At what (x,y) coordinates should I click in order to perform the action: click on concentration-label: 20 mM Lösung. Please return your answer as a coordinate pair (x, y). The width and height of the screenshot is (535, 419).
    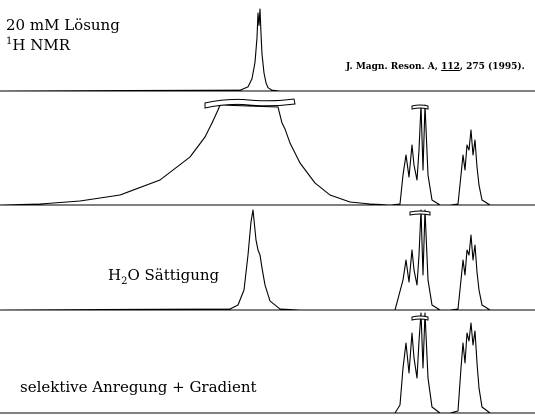
    Looking at the image, I should click on (63, 25).